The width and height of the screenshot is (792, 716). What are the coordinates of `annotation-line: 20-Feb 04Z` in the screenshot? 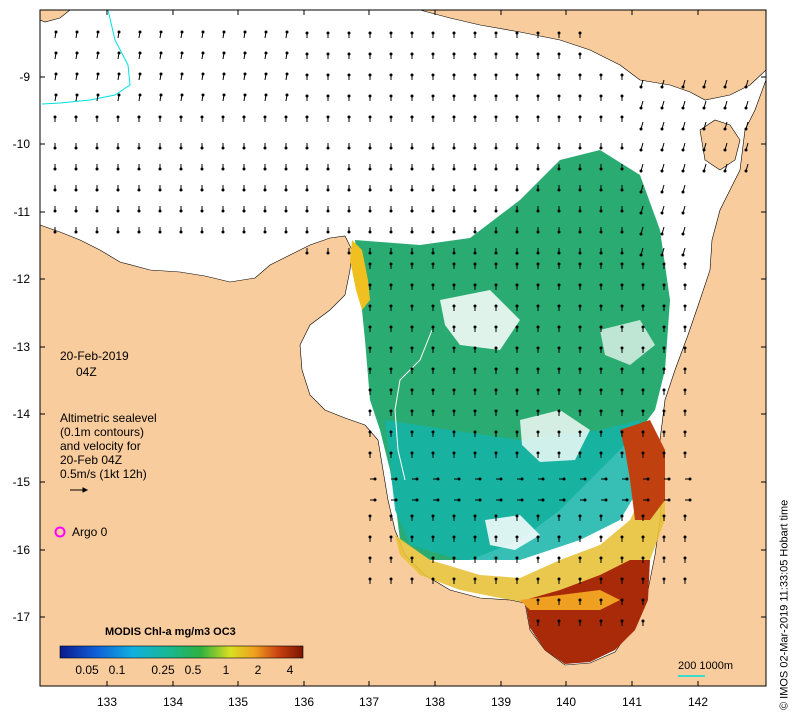 It's located at (91, 460).